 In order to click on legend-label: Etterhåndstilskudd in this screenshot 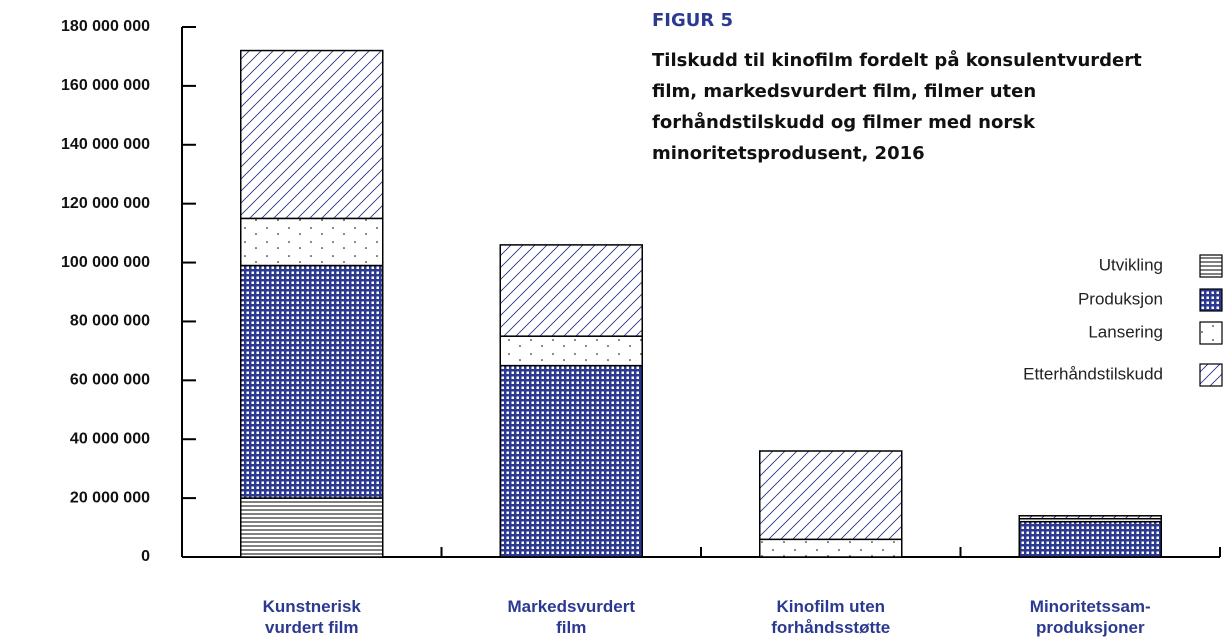, I will do `click(1093, 373)`.